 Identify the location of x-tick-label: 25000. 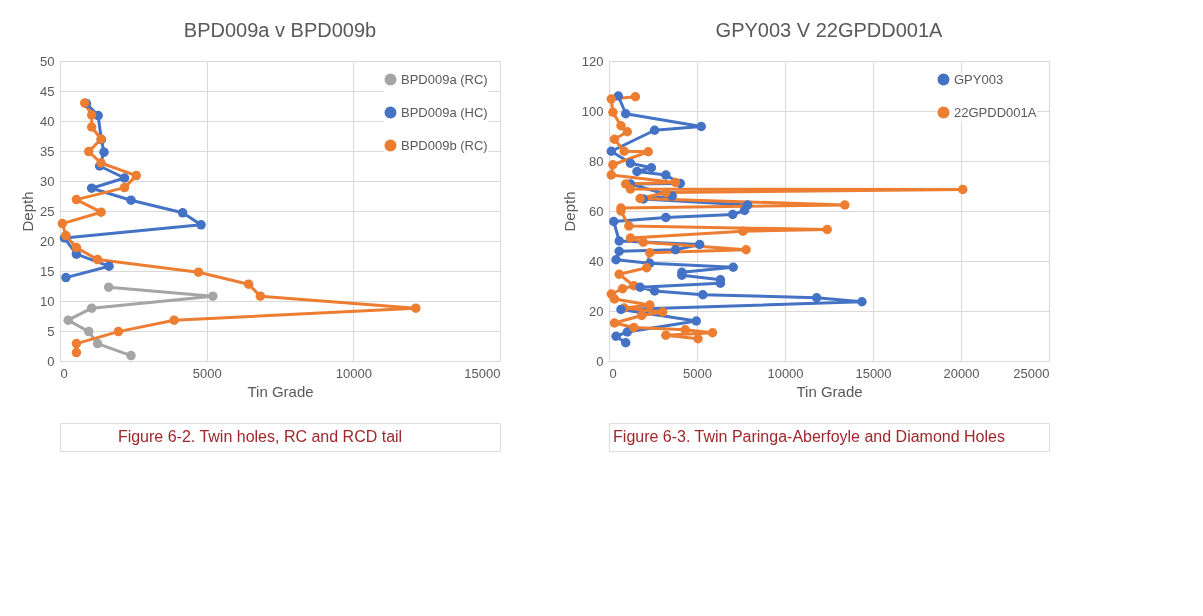
(1031, 373).